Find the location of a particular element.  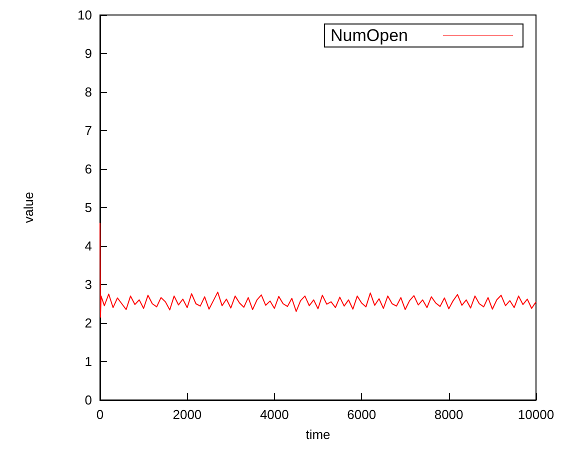

y-tick-label: 0 is located at coordinates (88, 400).